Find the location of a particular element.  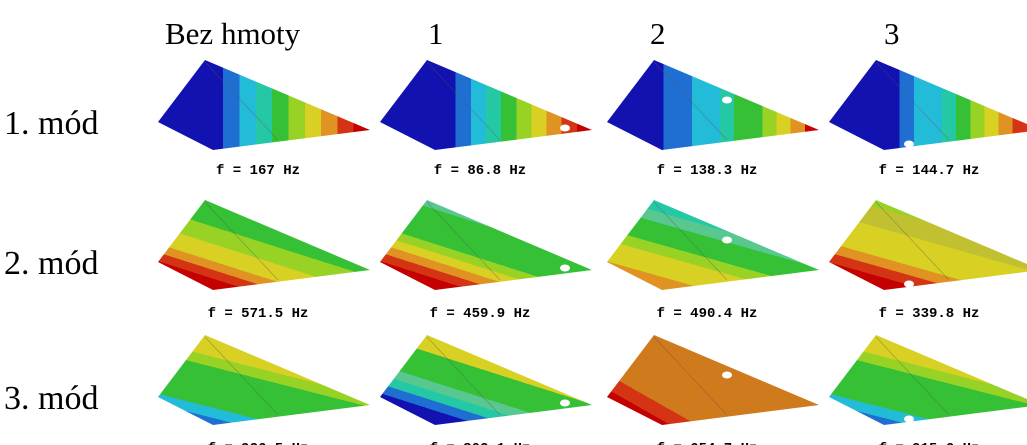

frequency-caption: f = 926.5 Hz is located at coordinates (258, 443).